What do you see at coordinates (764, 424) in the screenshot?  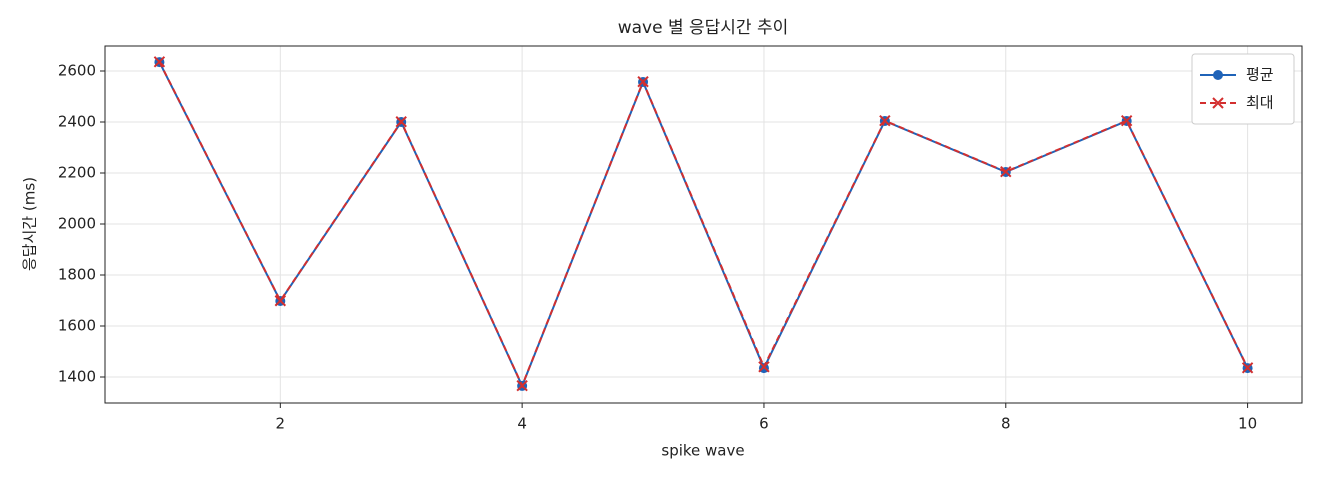 I see `x-tick-label: 6` at bounding box center [764, 424].